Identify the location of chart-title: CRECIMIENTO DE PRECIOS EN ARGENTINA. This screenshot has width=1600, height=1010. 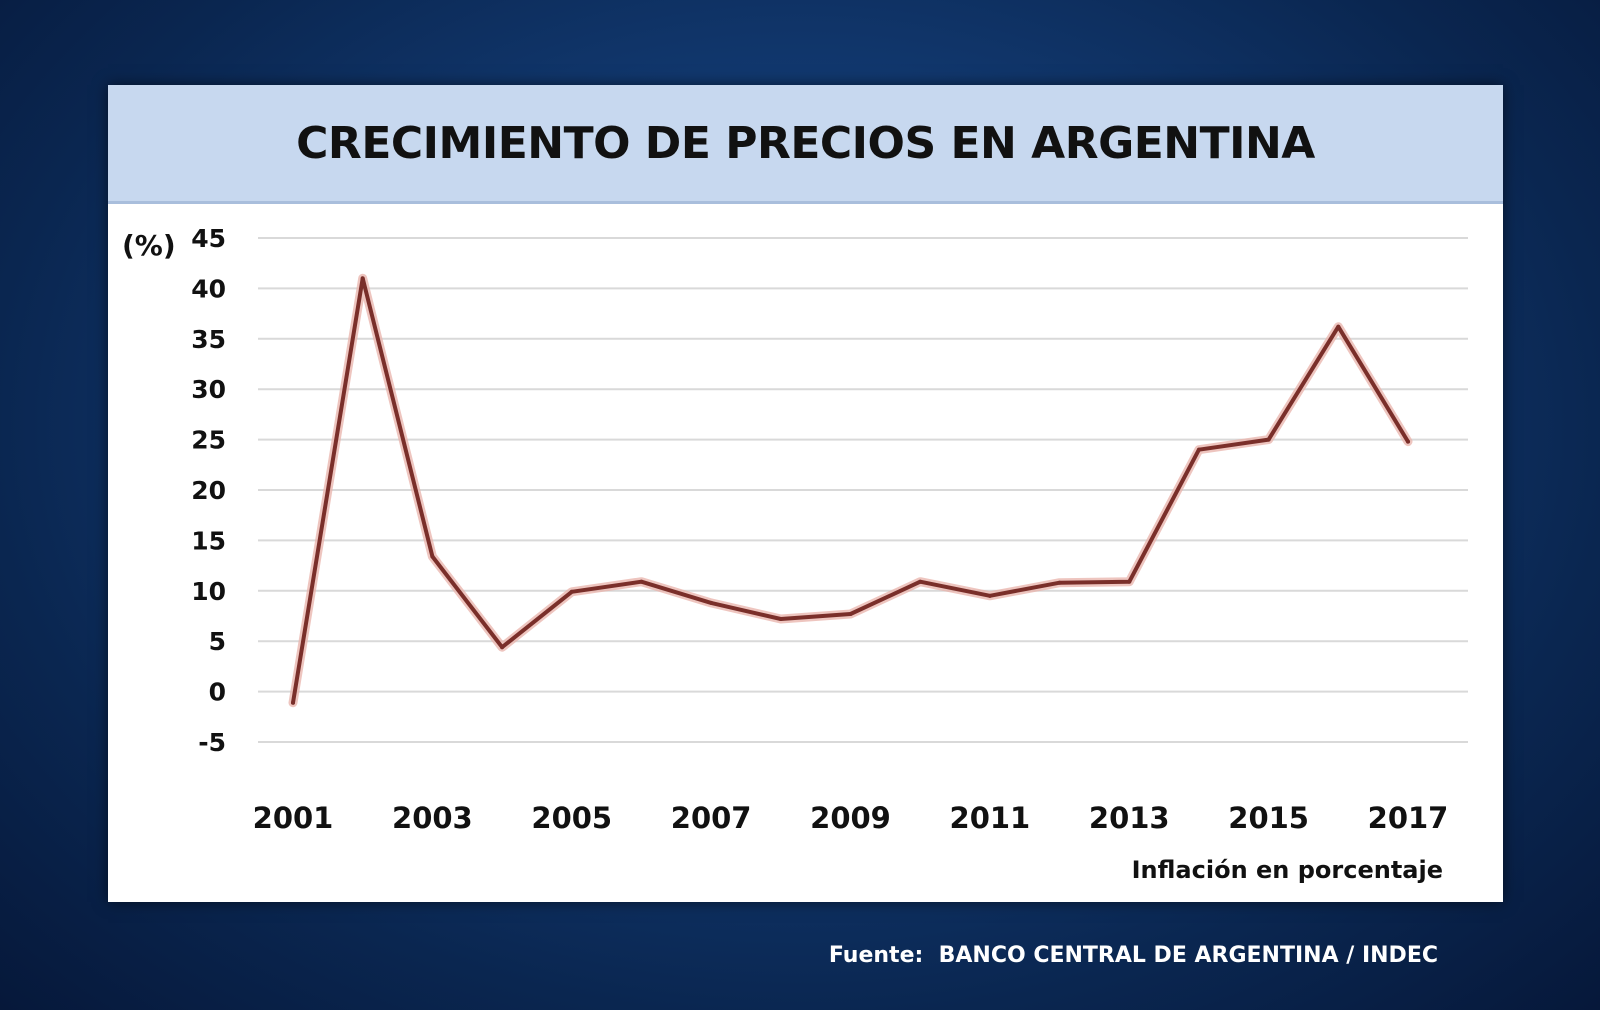
(805, 143).